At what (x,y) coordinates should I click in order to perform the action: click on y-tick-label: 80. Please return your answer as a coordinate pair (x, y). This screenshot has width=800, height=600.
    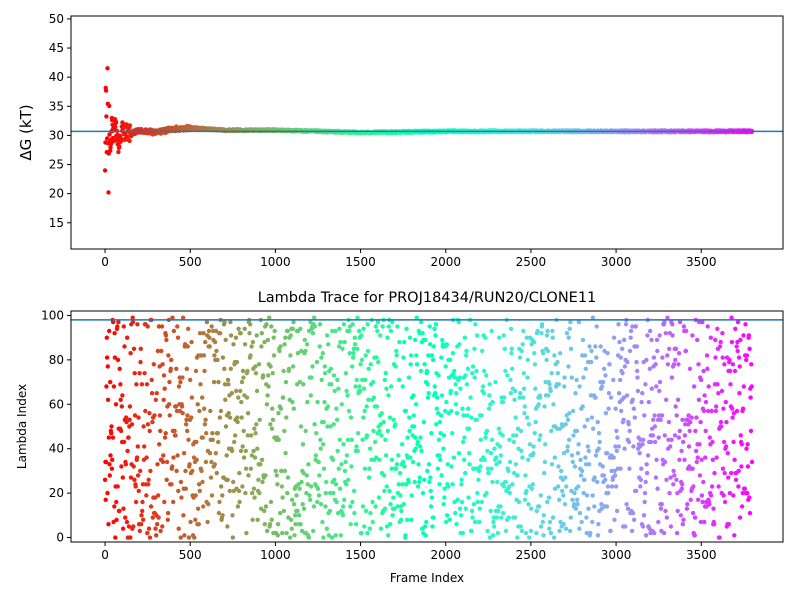
    Looking at the image, I should click on (56, 360).